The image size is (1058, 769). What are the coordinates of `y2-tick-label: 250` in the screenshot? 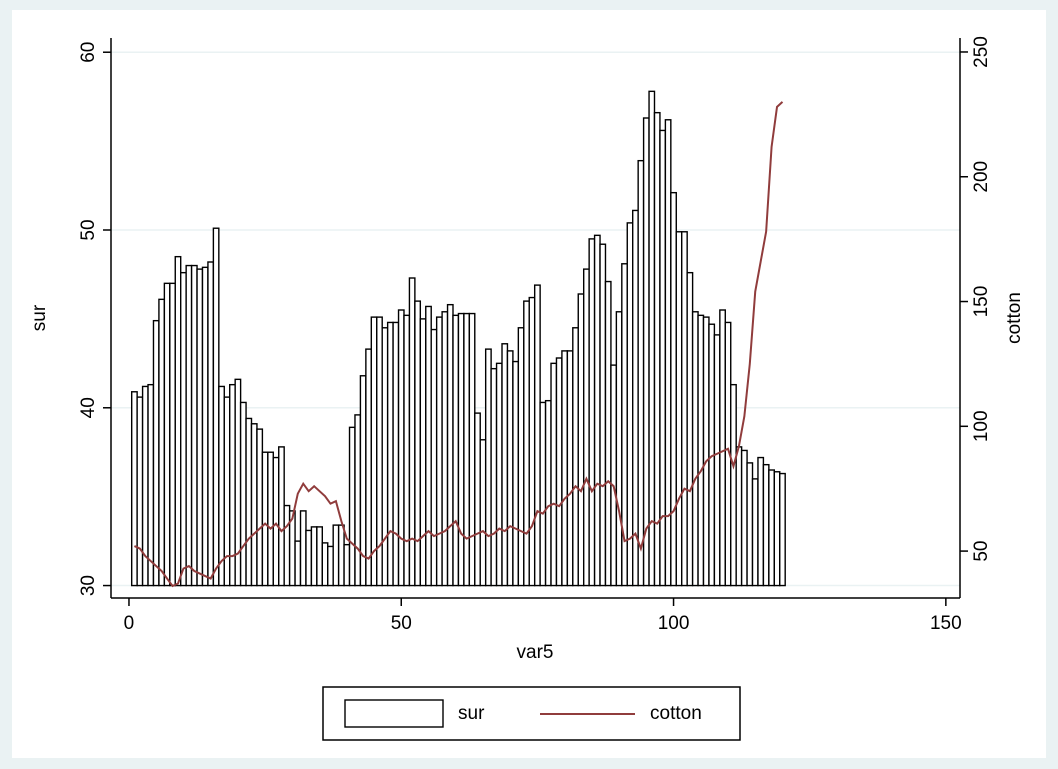 It's located at (981, 52).